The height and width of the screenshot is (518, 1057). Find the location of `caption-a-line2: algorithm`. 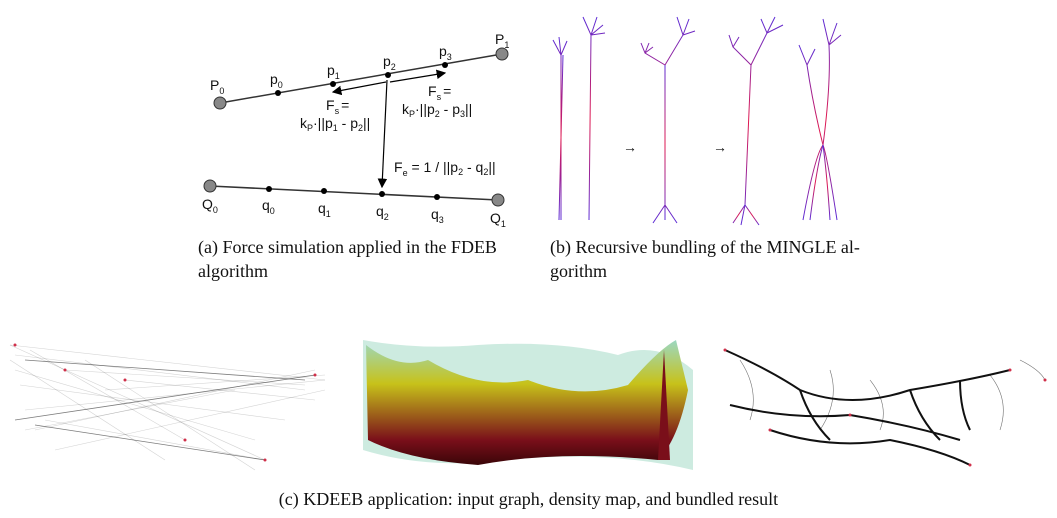

caption-a-line2: algorithm is located at coordinates (233, 271).